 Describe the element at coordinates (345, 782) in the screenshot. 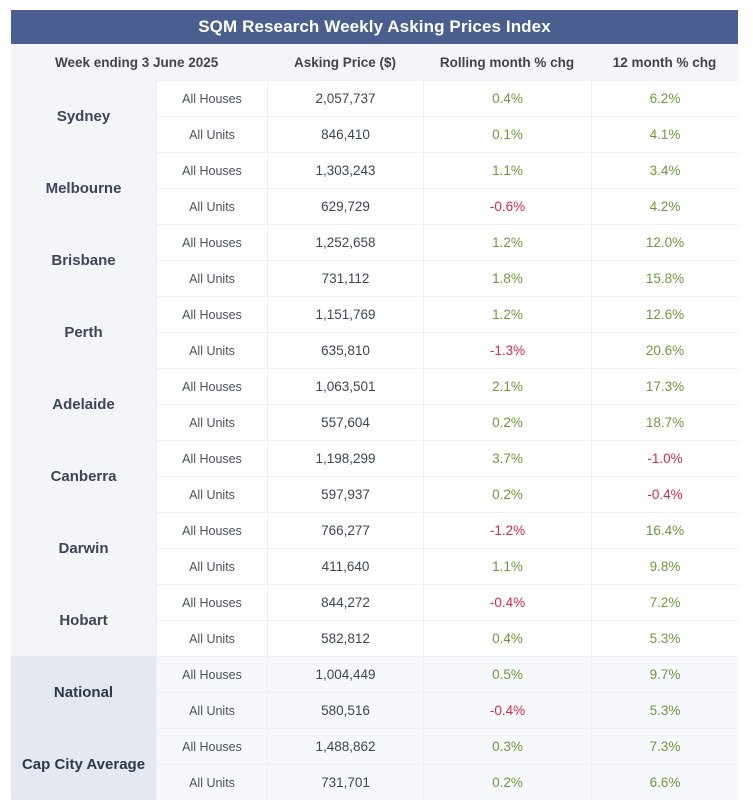

I see `asking-price-cell: 731,701` at that location.